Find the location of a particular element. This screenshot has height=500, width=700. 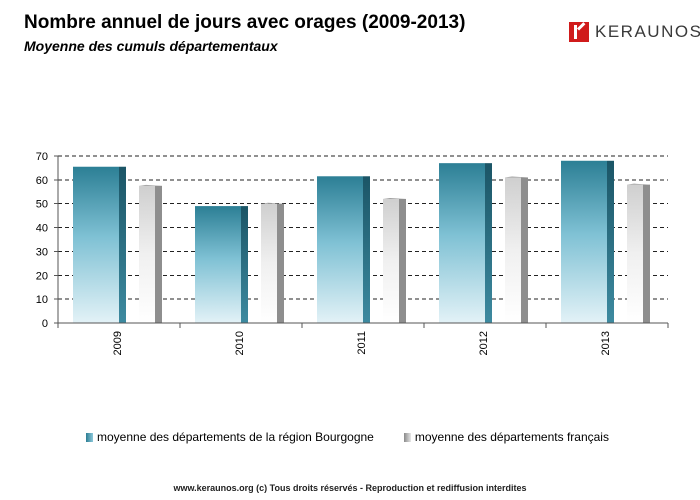

bar-france-side-2011 is located at coordinates (402, 260).